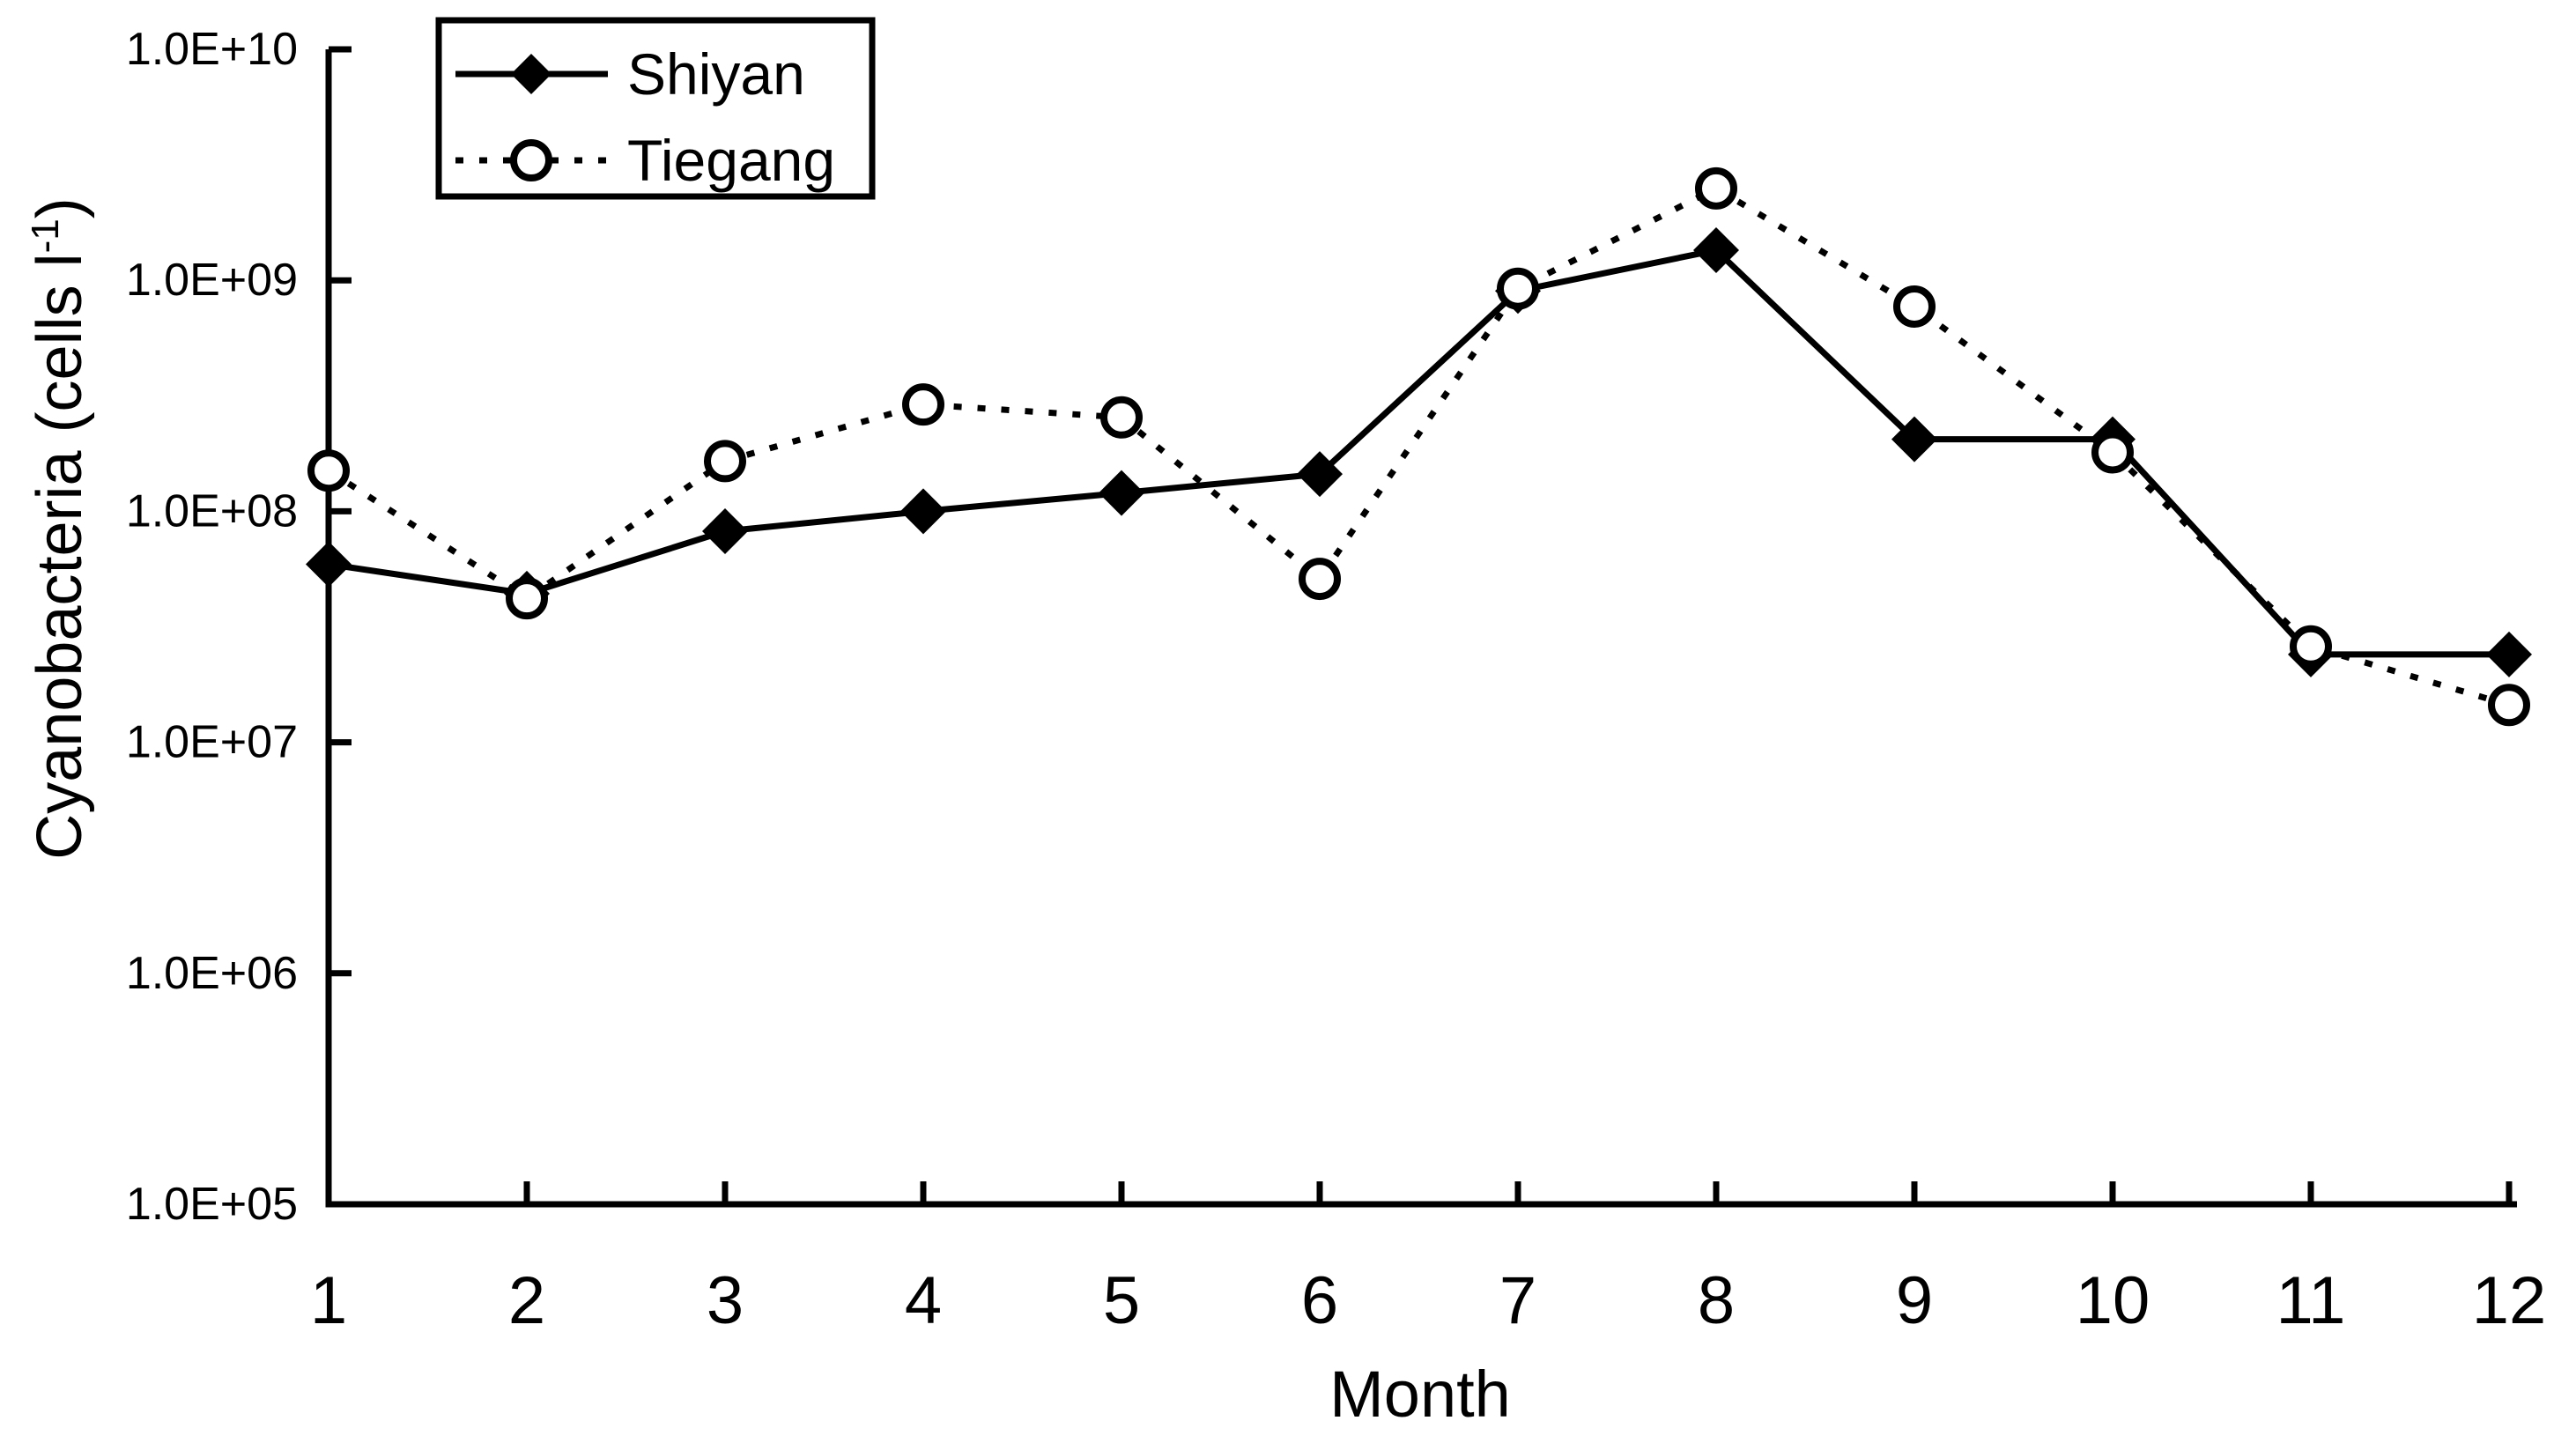 This screenshot has height=1443, width=2576. What do you see at coordinates (2113, 1300) in the screenshot?
I see `x-tick-label: 10` at bounding box center [2113, 1300].